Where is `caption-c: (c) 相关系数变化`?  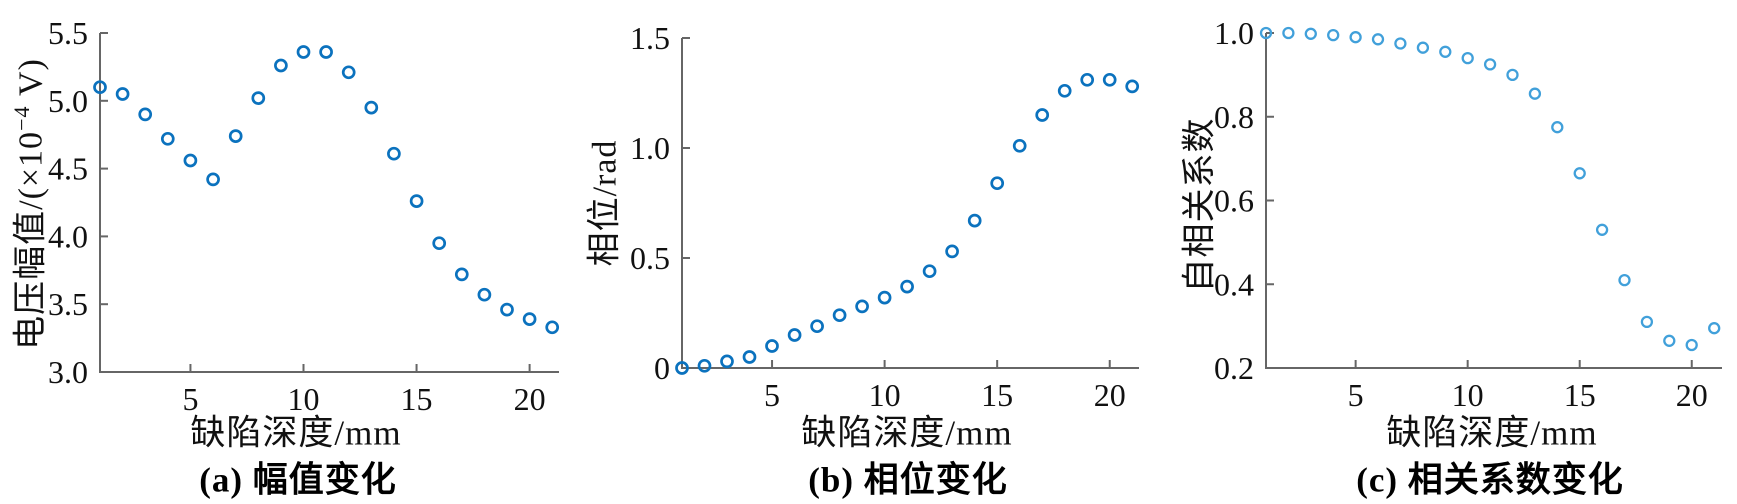 caption-c: (c) 相关系数变化 is located at coordinates (1490, 480).